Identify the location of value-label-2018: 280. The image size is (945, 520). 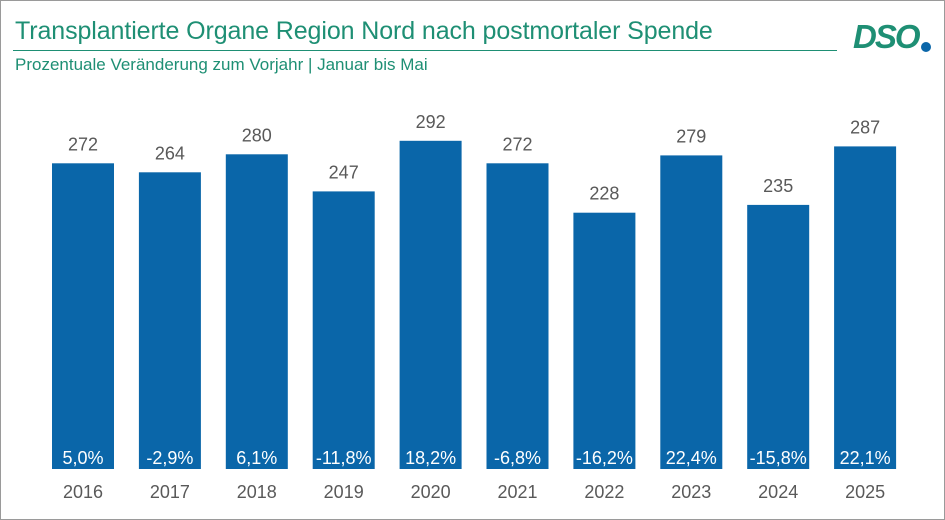
(257, 135).